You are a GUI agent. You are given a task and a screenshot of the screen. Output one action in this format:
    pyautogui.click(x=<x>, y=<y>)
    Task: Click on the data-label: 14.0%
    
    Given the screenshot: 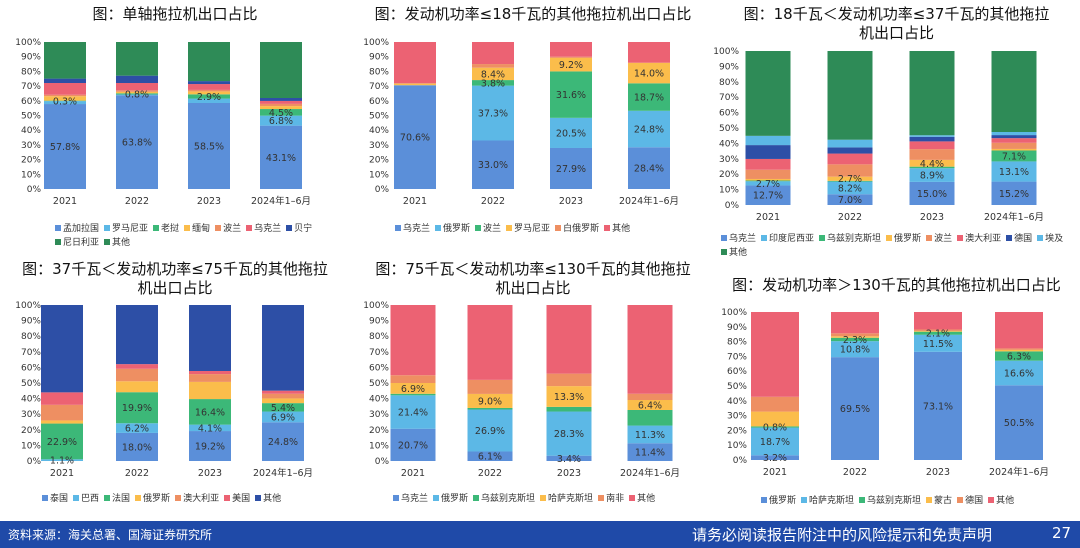 What is the action you would take?
    pyautogui.click(x=649, y=74)
    